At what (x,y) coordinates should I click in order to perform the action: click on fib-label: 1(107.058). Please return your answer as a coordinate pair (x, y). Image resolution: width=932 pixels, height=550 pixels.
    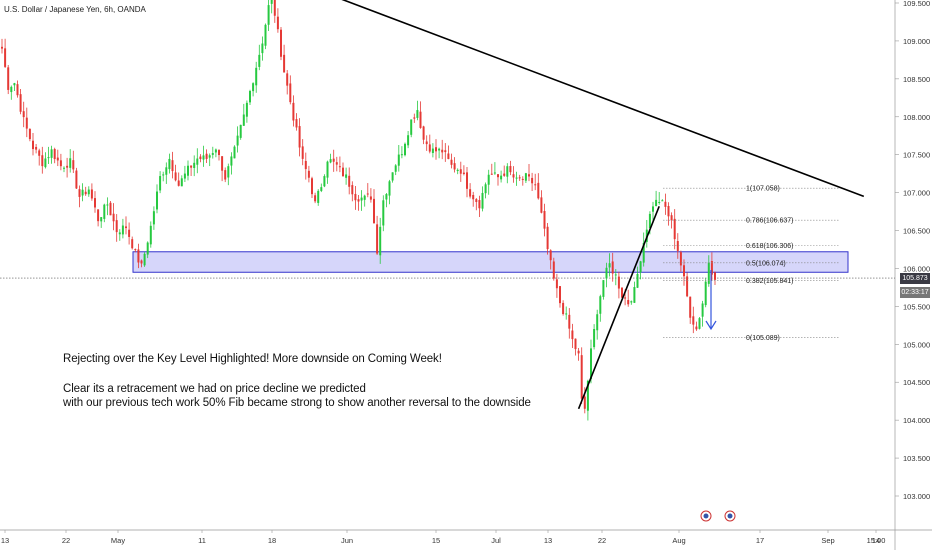
    Looking at the image, I should click on (763, 189).